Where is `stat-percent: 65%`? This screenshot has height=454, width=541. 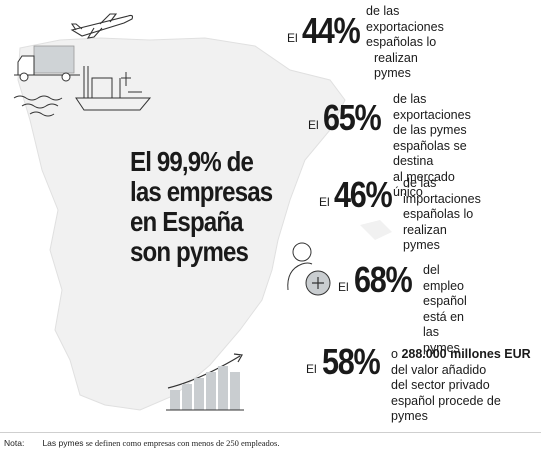 stat-percent: 65% is located at coordinates (352, 117).